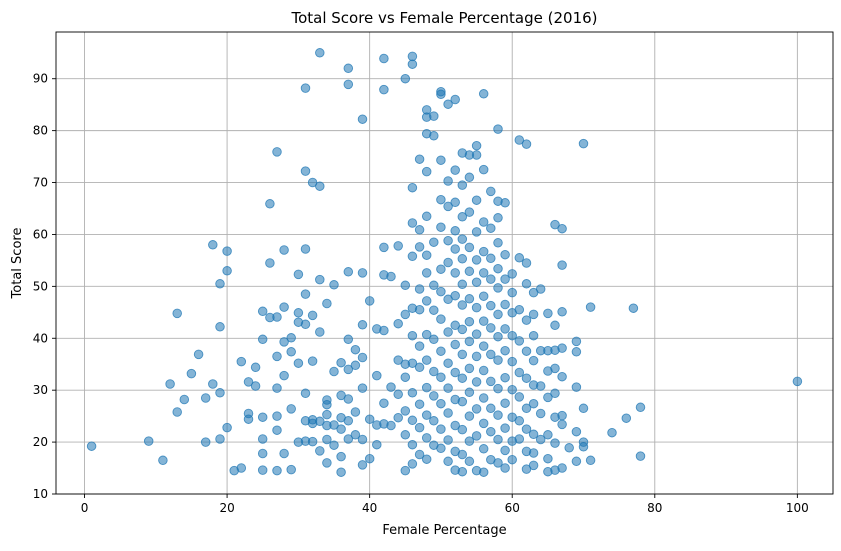 The width and height of the screenshot is (841, 551). I want to click on x-tick-label: 60, so click(512, 508).